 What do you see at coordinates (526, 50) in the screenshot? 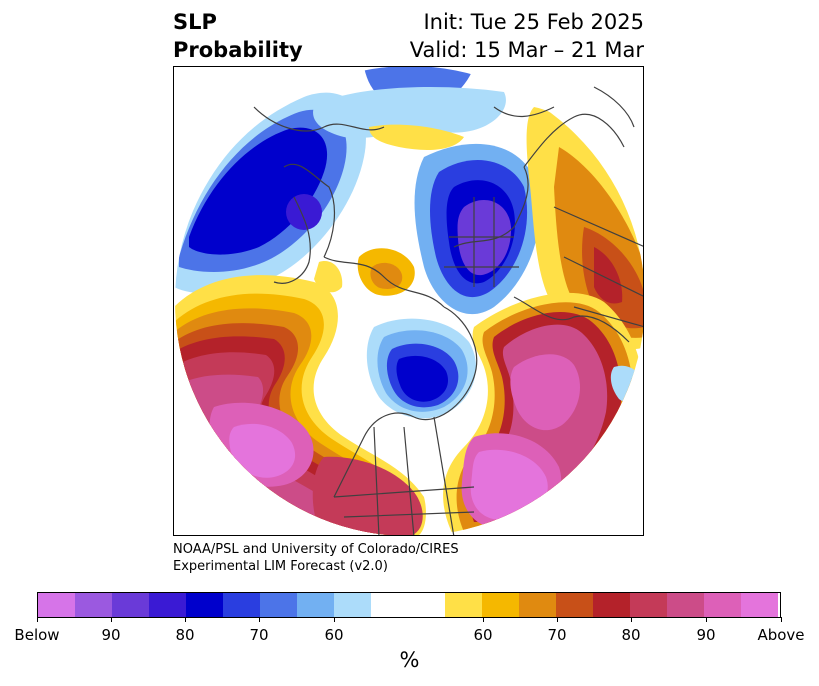
I see `valid-range: Valid: 15 Mar – 21 Mar` at bounding box center [526, 50].